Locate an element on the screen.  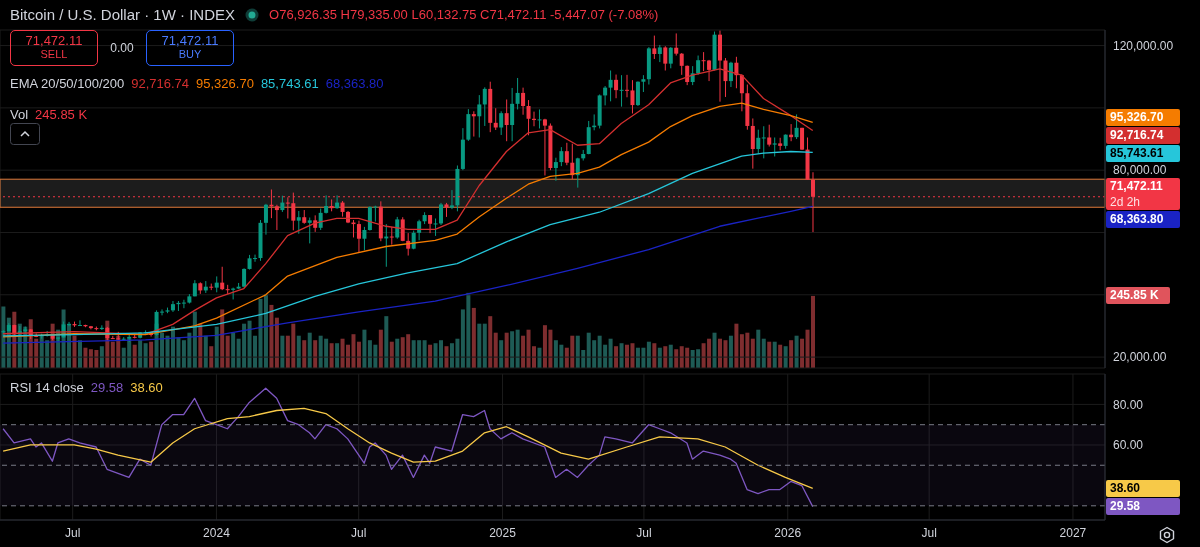
annotation: RSI 14 close is located at coordinates (47, 387).